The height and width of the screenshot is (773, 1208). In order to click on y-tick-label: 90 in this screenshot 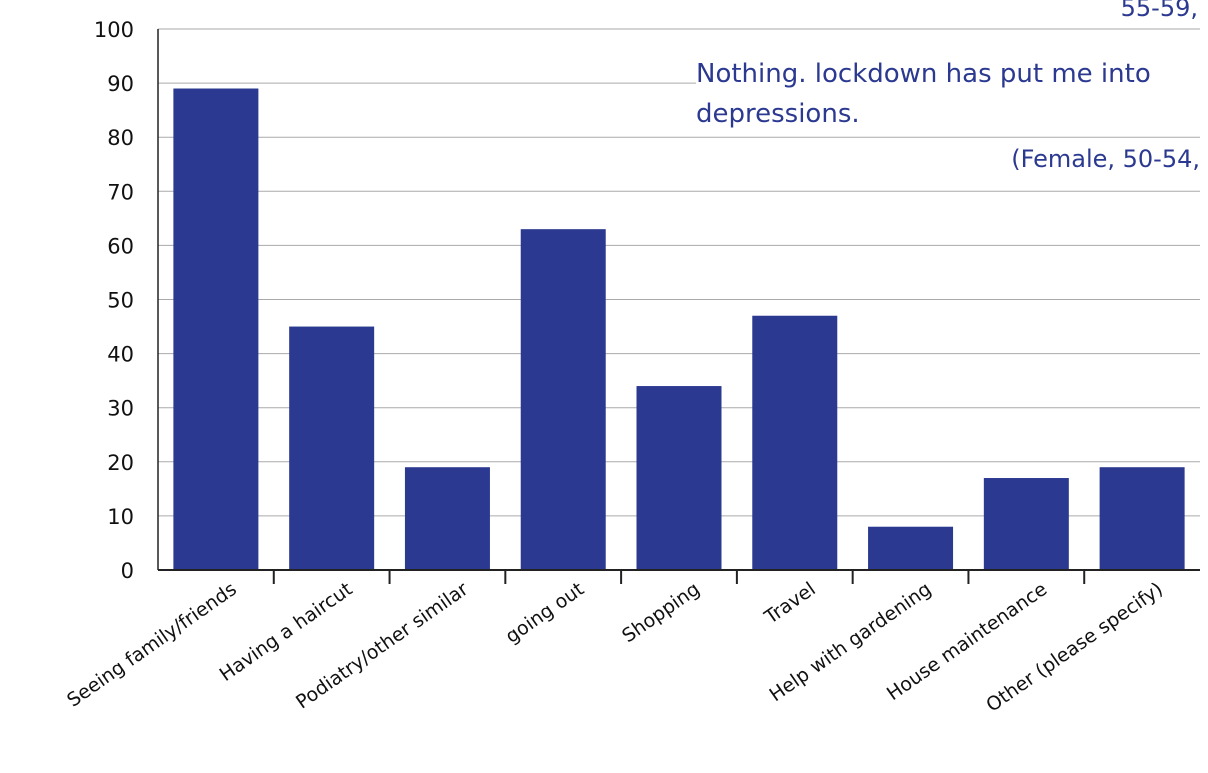, I will do `click(120, 84)`.